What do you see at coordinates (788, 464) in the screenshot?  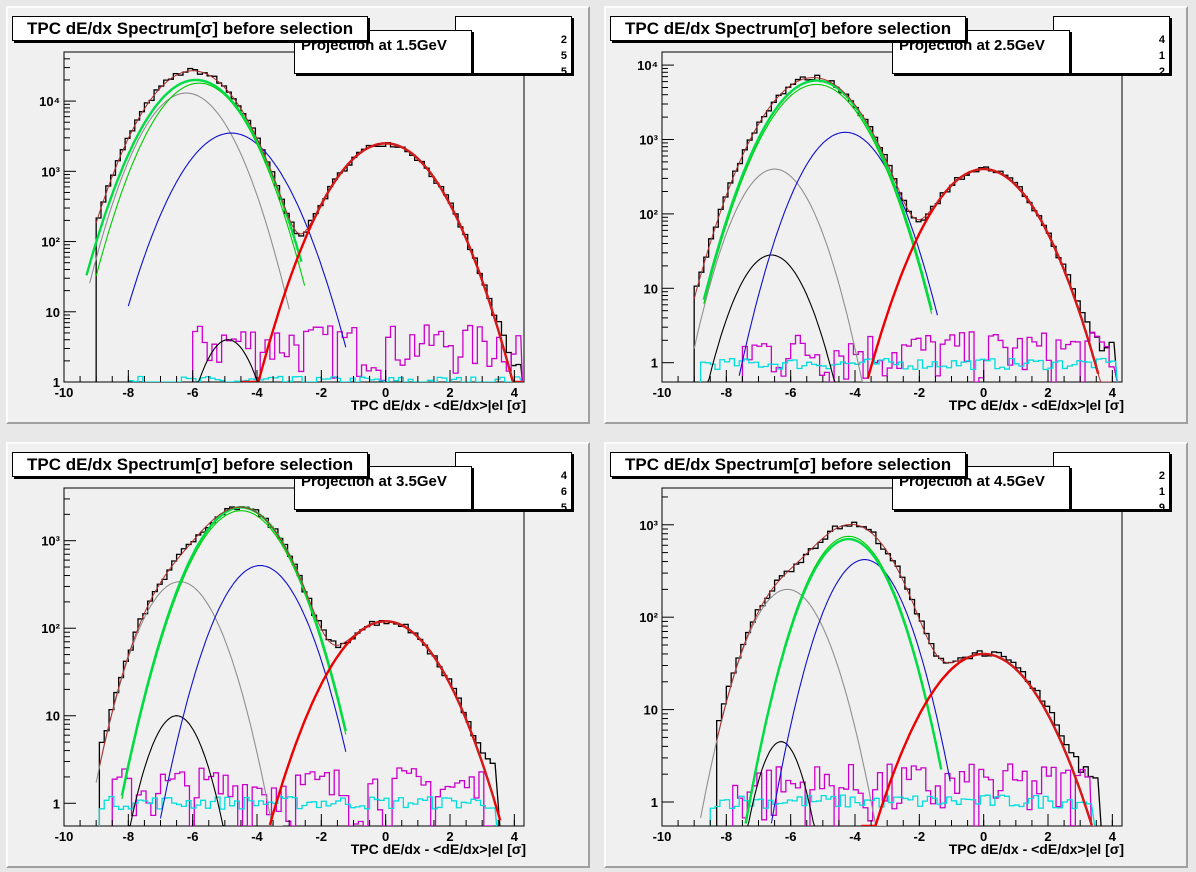 I see `panel-title: TPC dE/dx Spectrum[σ] before selection` at bounding box center [788, 464].